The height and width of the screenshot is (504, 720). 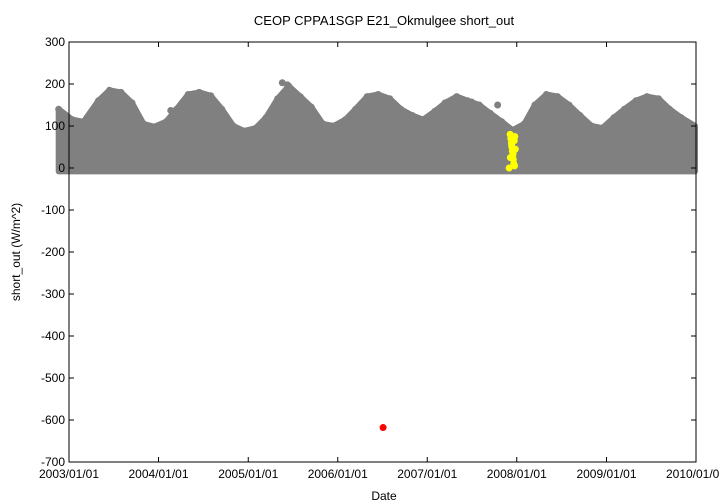 I want to click on y-tick-label: -400, so click(x=53, y=336).